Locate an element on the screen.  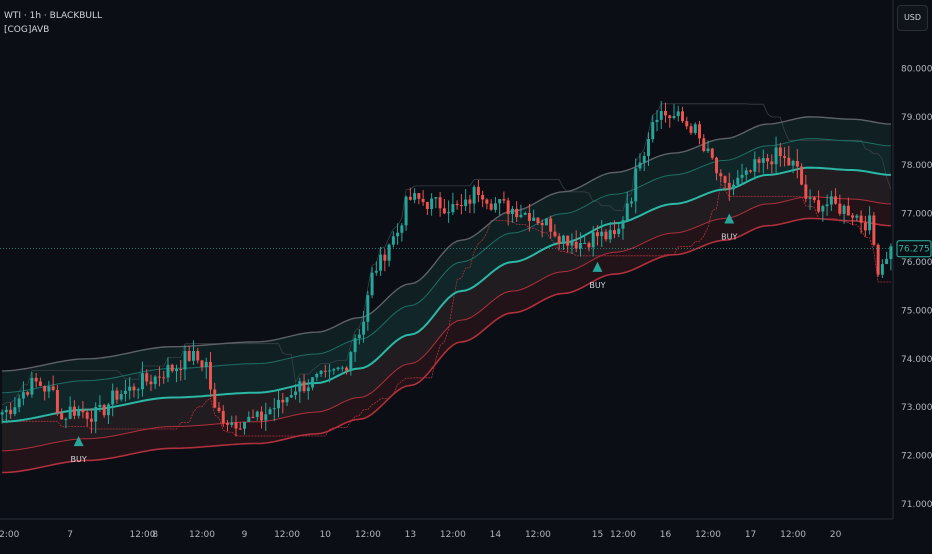
x-tick-label: 7 is located at coordinates (70, 535).